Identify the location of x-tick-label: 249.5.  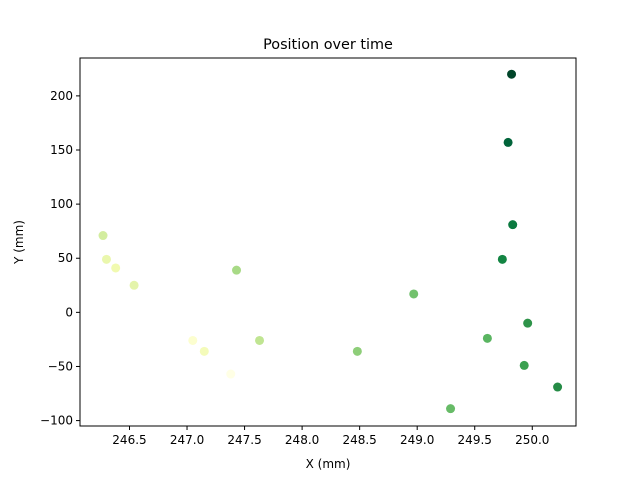
(475, 440).